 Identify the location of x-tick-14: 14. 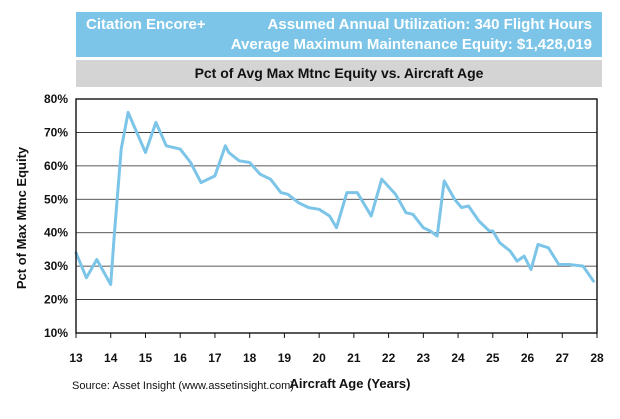
(111, 358).